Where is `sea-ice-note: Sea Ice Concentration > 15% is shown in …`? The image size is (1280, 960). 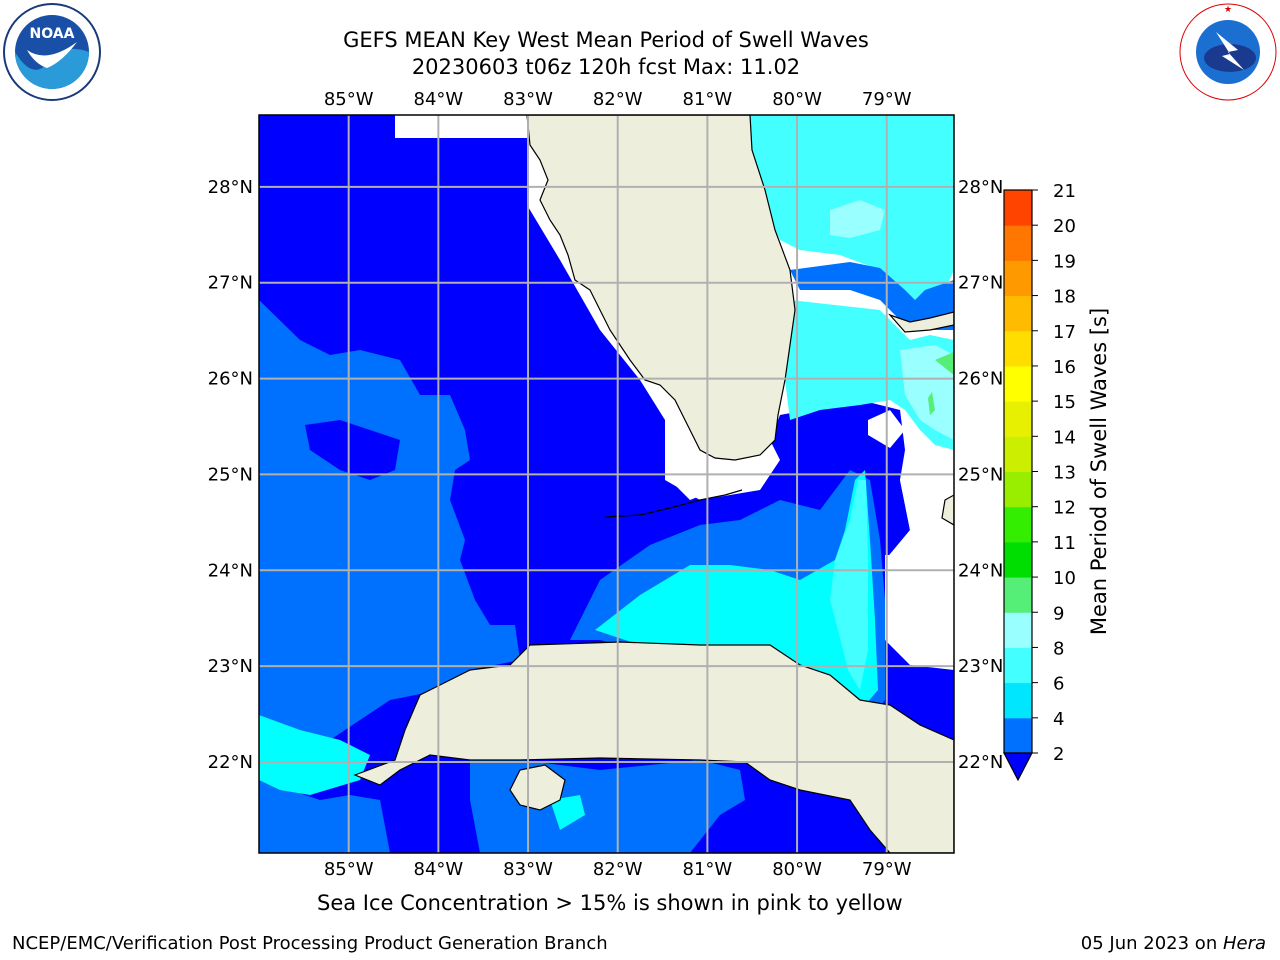 sea-ice-note: Sea Ice Concentration > 15% is shown in … is located at coordinates (610, 903).